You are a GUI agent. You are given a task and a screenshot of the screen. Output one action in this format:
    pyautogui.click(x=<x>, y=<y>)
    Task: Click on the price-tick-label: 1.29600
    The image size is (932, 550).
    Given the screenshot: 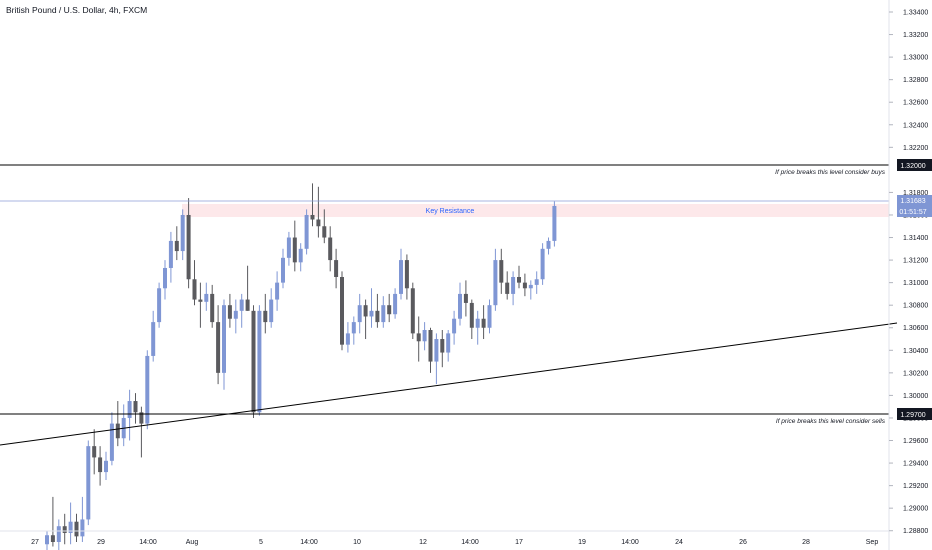 What is the action you would take?
    pyautogui.click(x=915, y=441)
    